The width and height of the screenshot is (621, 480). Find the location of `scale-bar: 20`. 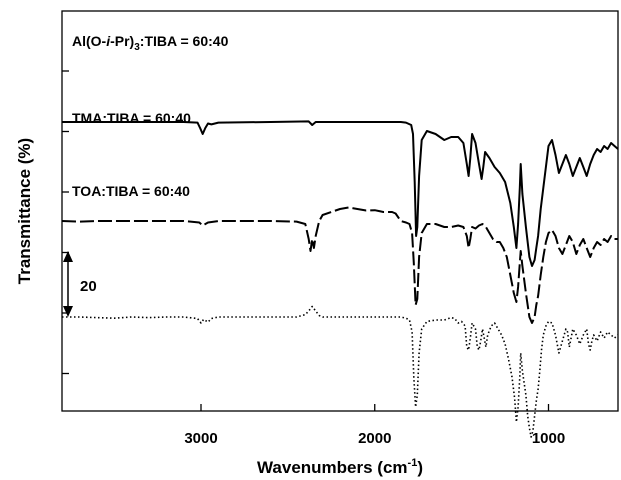

scale-bar: 20 is located at coordinates (80, 284).